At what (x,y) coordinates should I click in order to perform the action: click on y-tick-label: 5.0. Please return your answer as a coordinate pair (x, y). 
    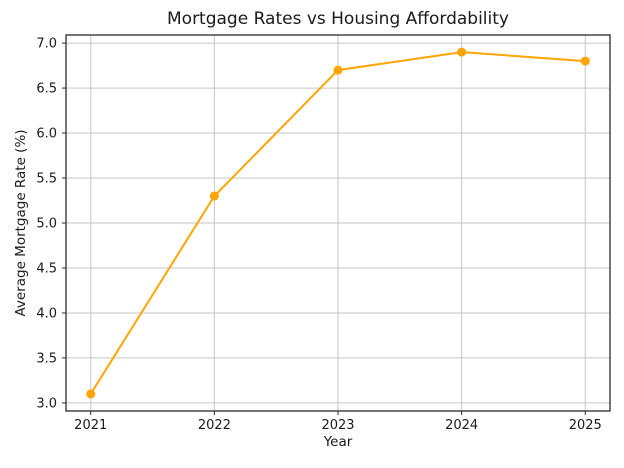
    Looking at the image, I should click on (46, 224).